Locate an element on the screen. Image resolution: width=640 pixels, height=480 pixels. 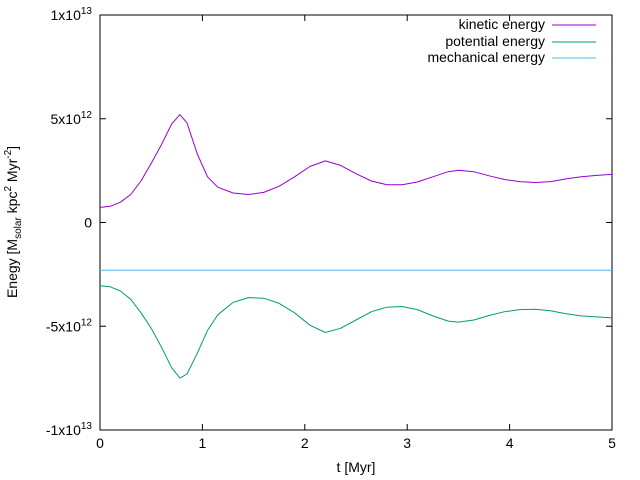
y-tick-label: 0 is located at coordinates (88, 223).